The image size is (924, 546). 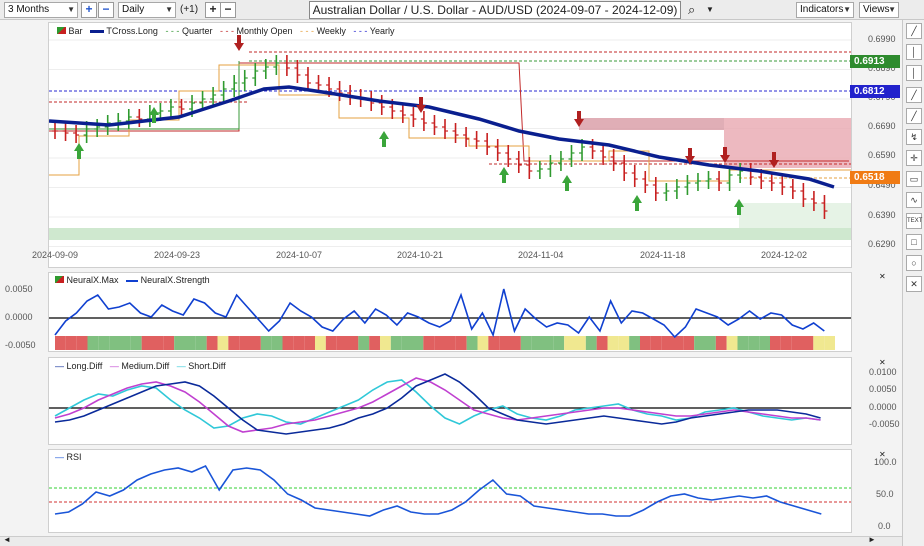 What do you see at coordinates (226, 31) in the screenshot?
I see `monthly-swatch-icon: - - -` at bounding box center [226, 31].